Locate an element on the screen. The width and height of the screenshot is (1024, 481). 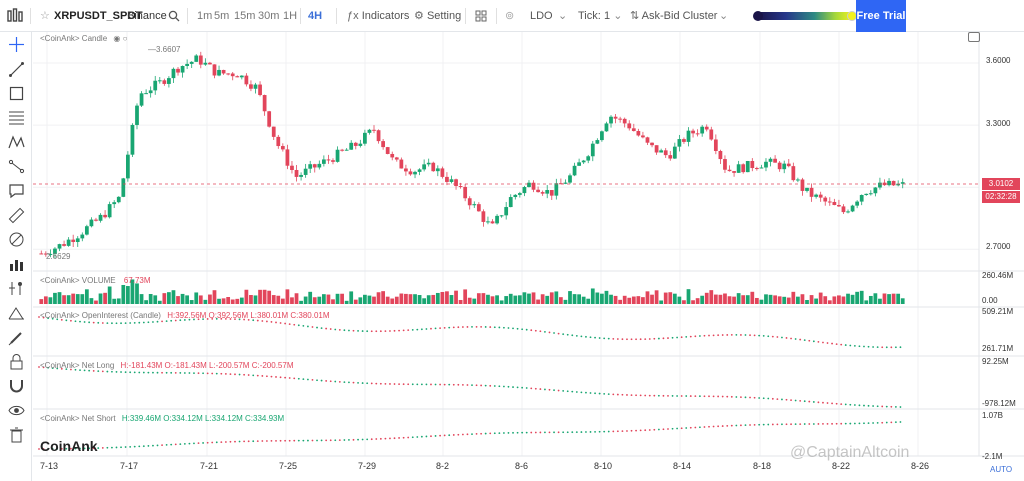
high-marker: —3.6607 is located at coordinates (164, 49).